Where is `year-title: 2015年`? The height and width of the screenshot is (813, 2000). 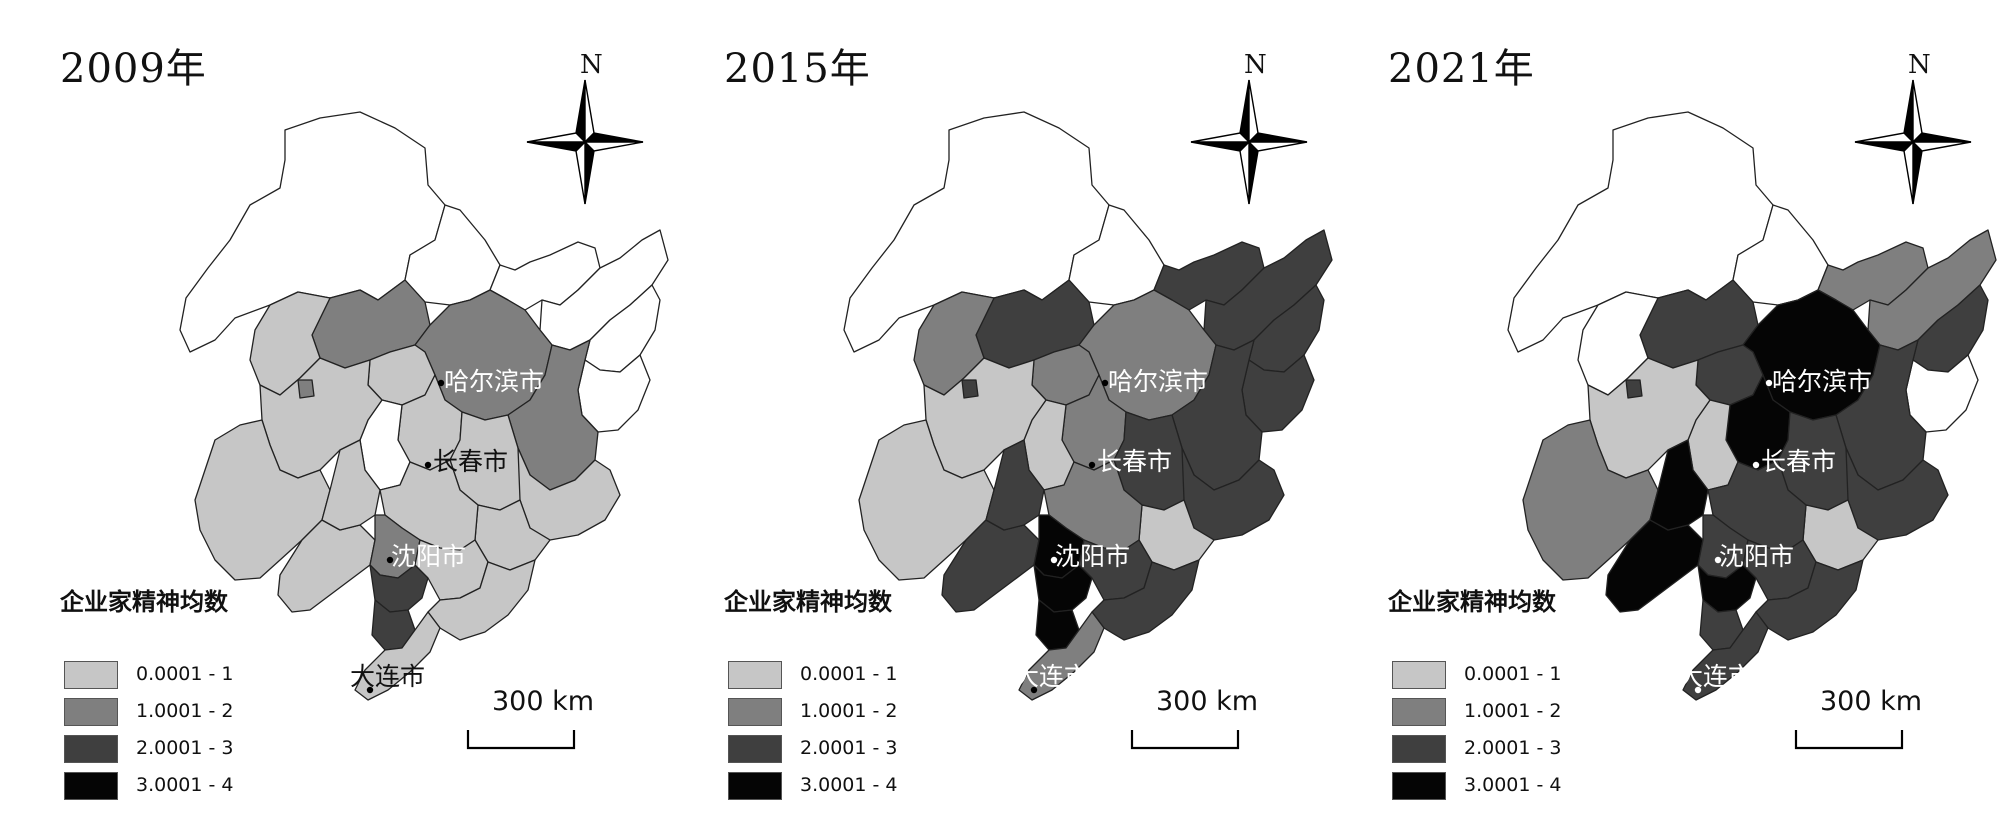
year-title: 2015年 is located at coordinates (797, 69).